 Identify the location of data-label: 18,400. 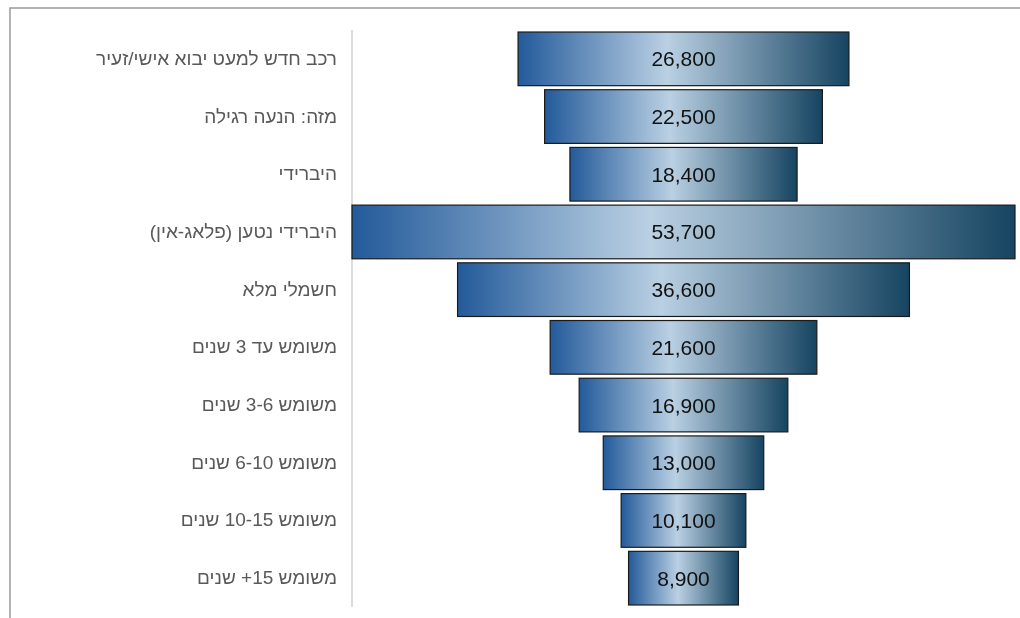
(683, 174).